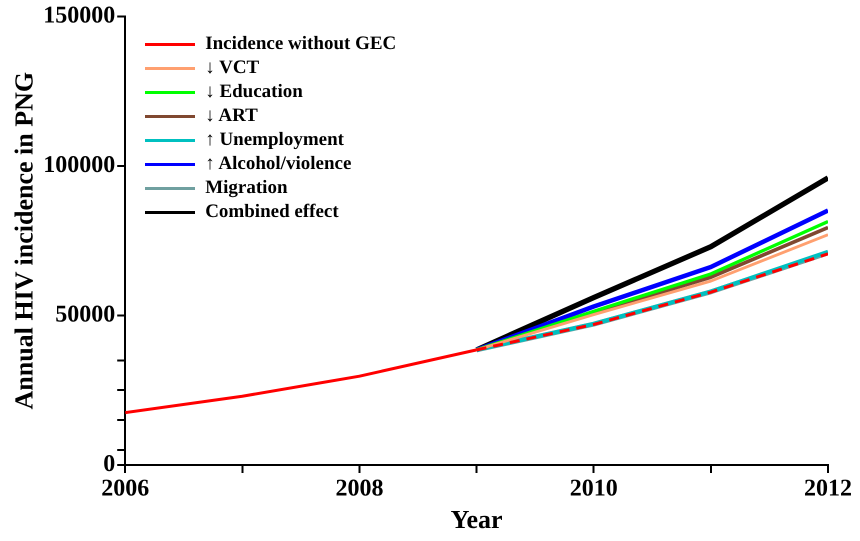  I want to click on legend-label: ↓ VCT, so click(232, 68).